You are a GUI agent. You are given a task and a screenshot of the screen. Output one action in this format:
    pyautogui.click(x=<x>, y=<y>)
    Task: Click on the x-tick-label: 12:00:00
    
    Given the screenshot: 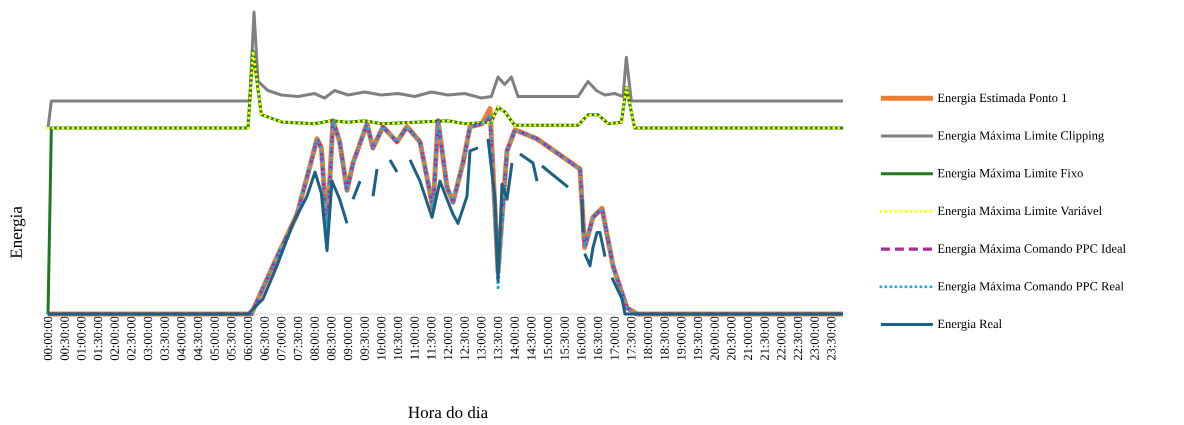 What is the action you would take?
    pyautogui.click(x=448, y=338)
    